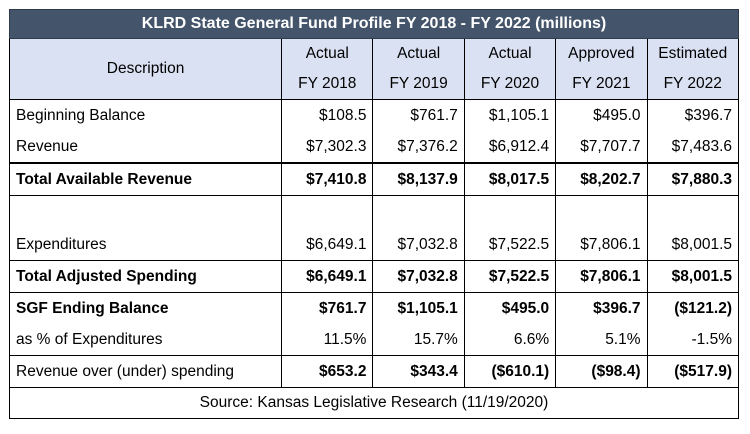  I want to click on row-label-sgf-ending-balance: SGF Ending Balance, so click(145, 308).